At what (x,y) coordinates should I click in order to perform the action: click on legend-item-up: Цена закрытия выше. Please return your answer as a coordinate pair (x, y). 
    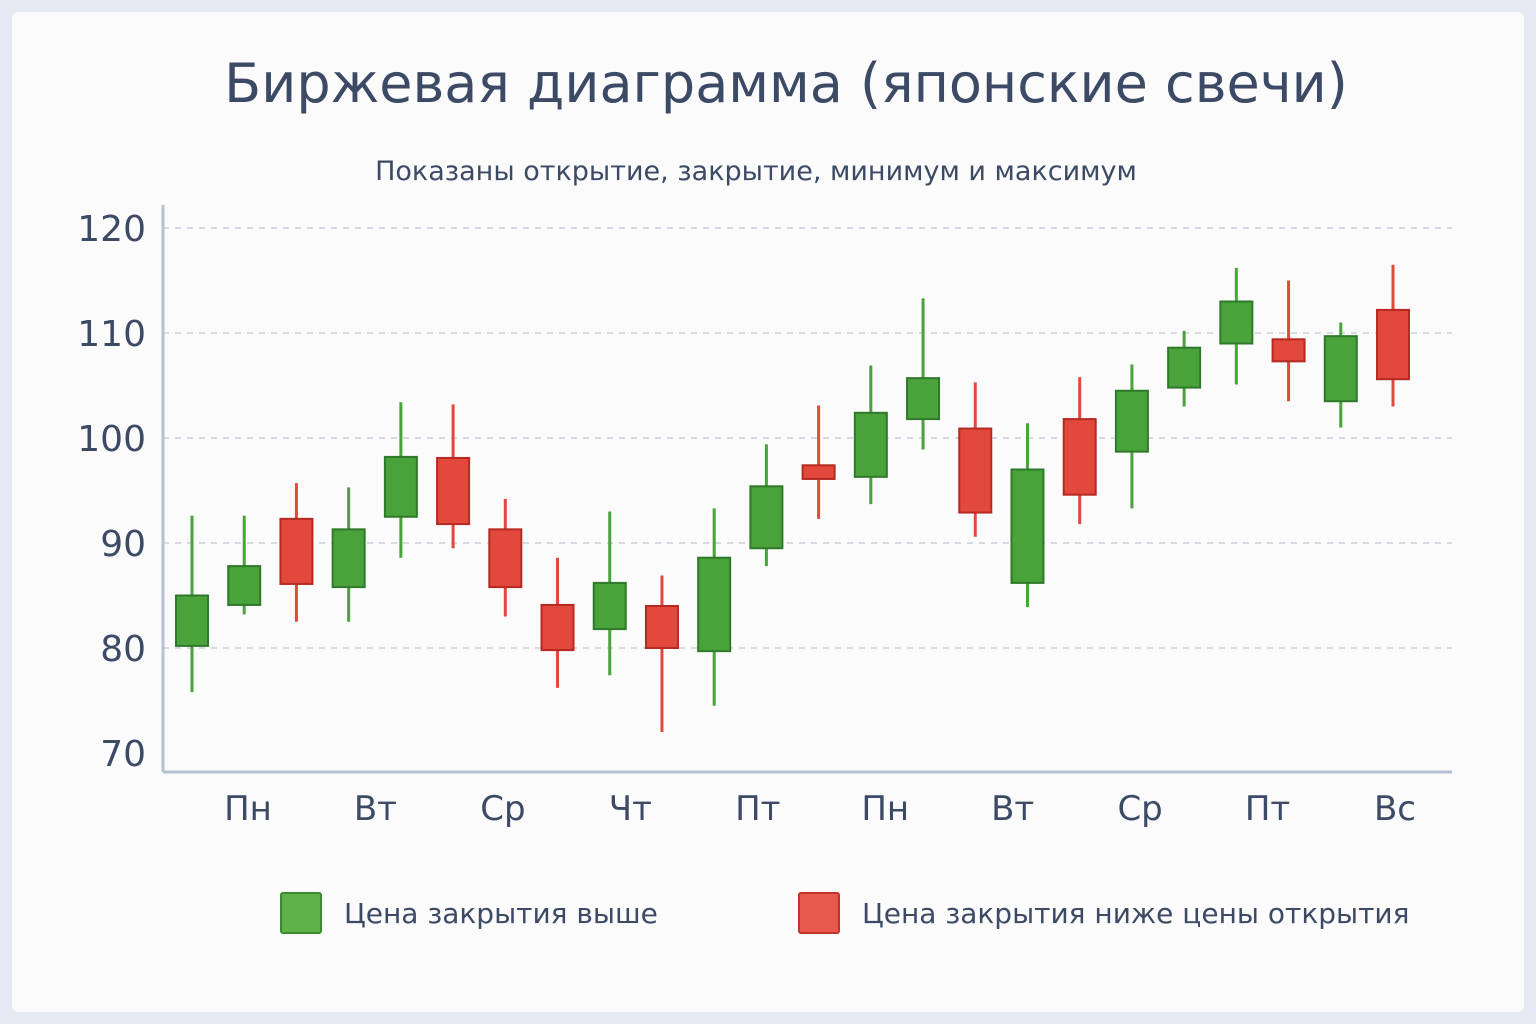
    Looking at the image, I should click on (469, 913).